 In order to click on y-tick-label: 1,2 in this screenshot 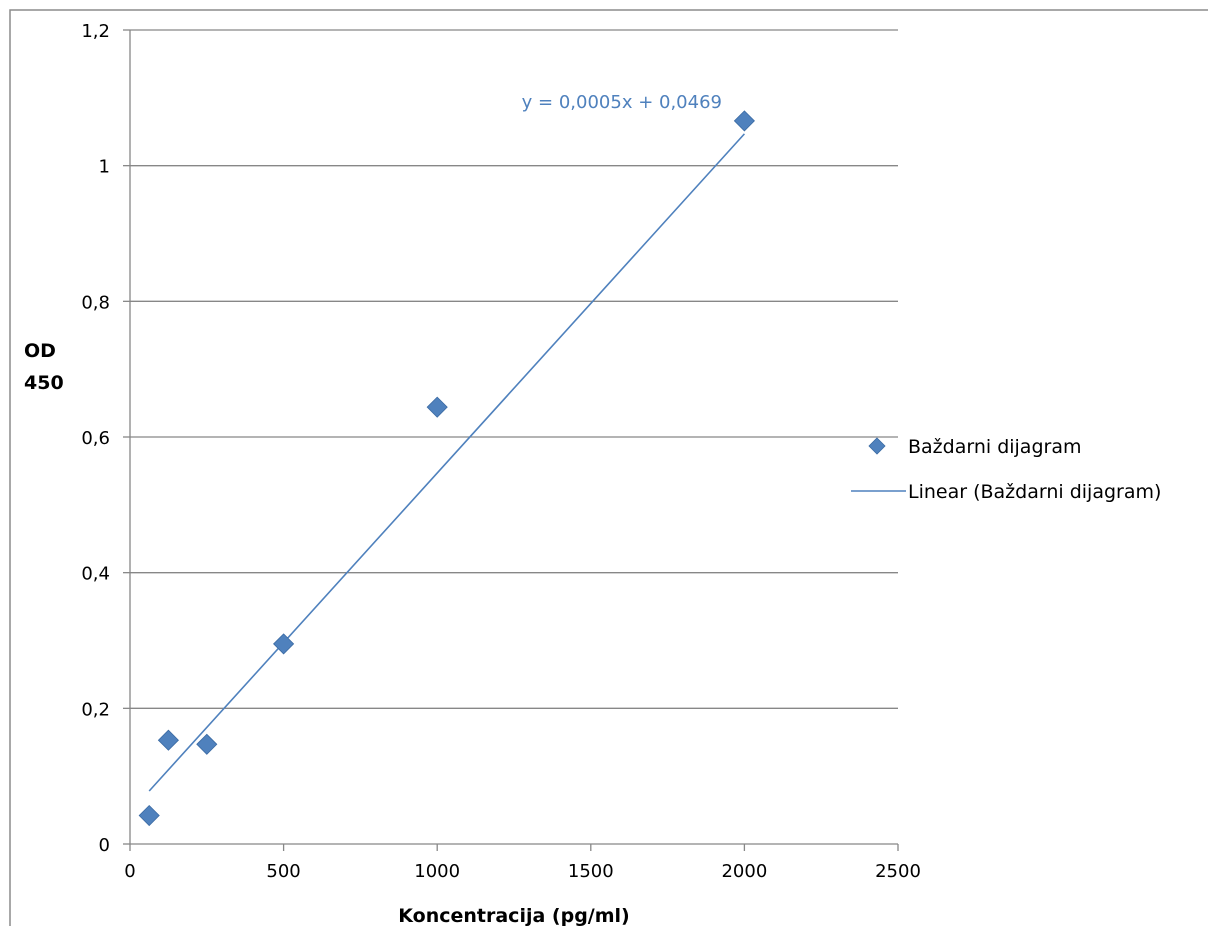, I will do `click(95, 31)`.